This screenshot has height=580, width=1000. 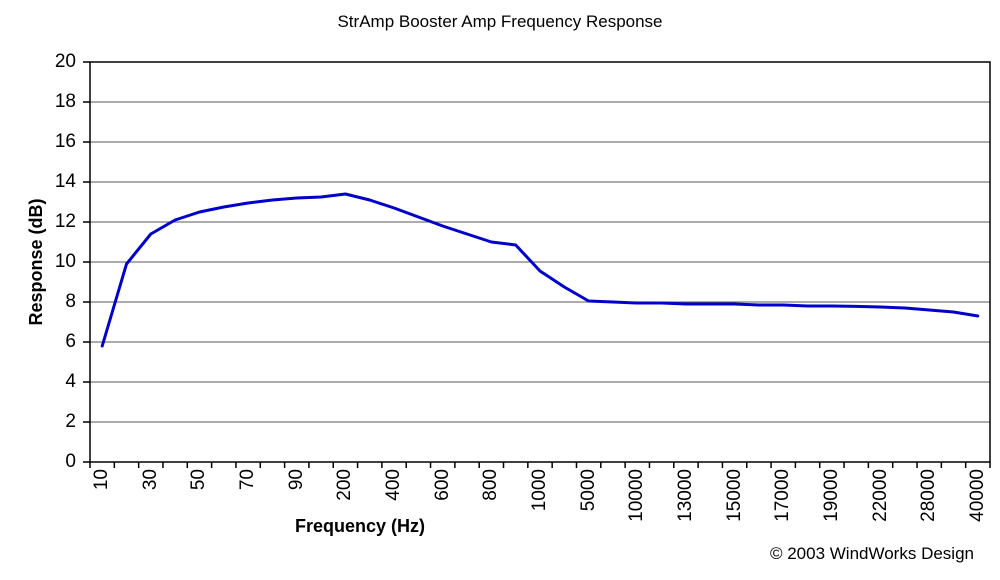 I want to click on y-tick-label: 0, so click(x=70, y=461).